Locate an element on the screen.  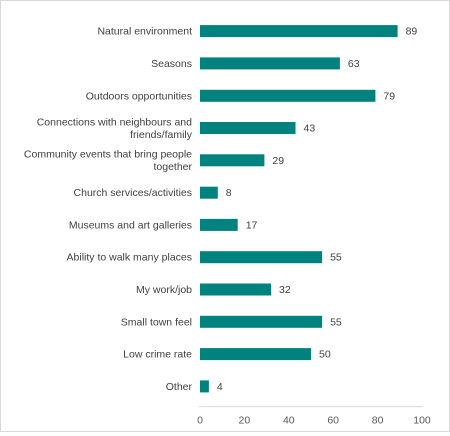
data-label: 17 is located at coordinates (252, 225).